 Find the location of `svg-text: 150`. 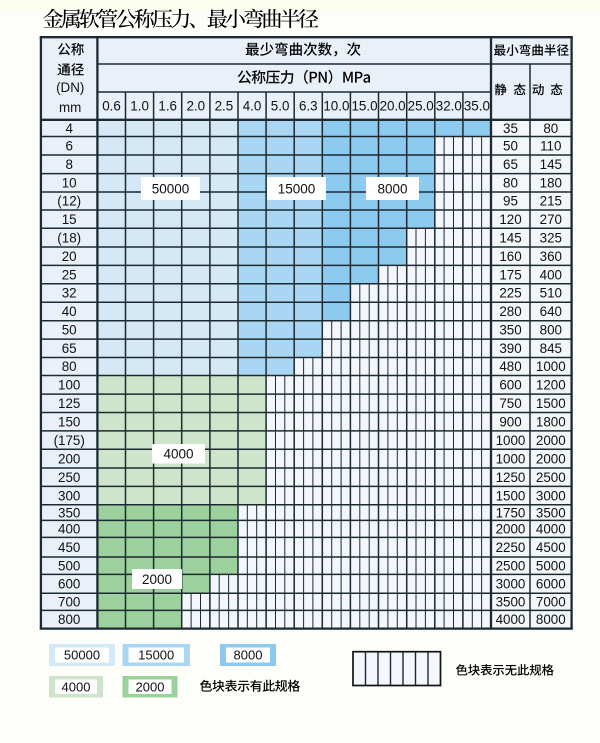

svg-text: 150 is located at coordinates (69, 421).